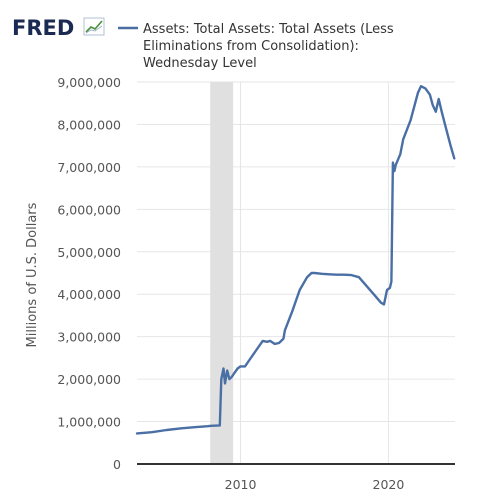 Image resolution: width=480 pixels, height=496 pixels. I want to click on y-tick-label: 8,000,000, so click(89, 124).